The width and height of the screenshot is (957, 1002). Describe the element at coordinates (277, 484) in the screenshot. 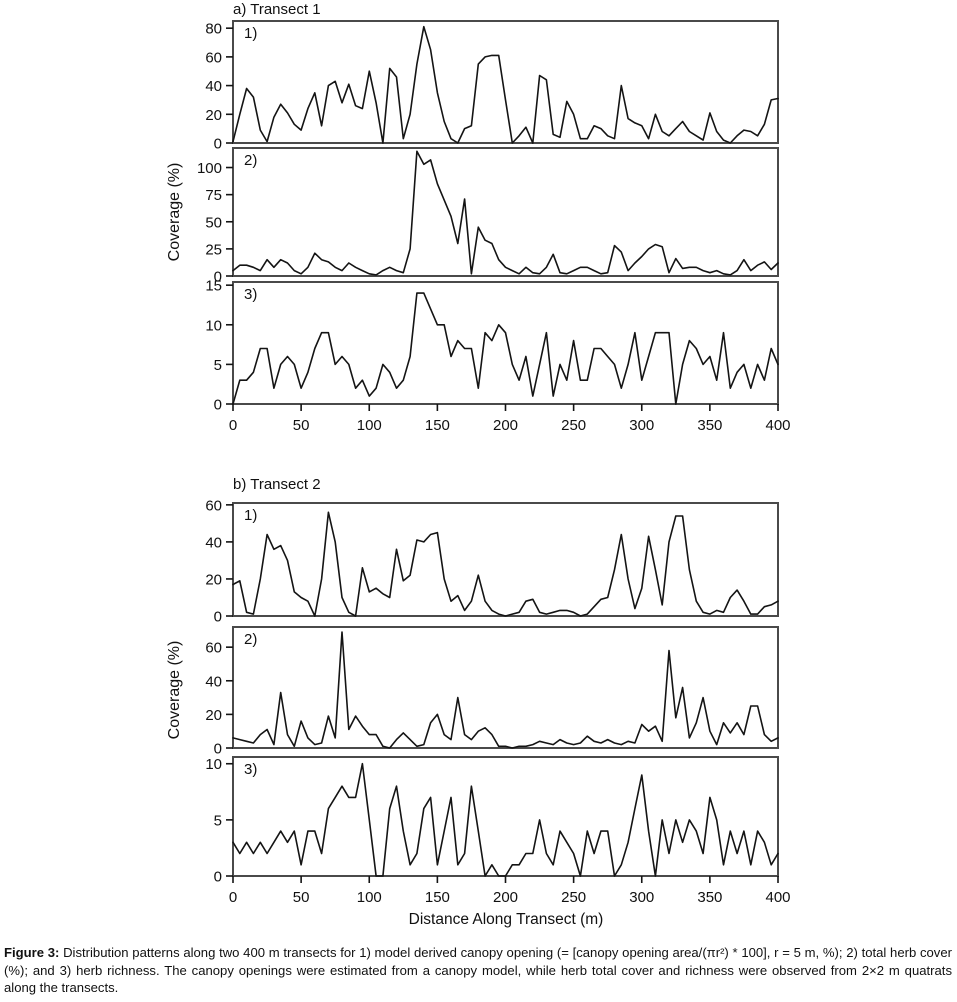

I see `panel-b-title: b) Transect 2` at that location.